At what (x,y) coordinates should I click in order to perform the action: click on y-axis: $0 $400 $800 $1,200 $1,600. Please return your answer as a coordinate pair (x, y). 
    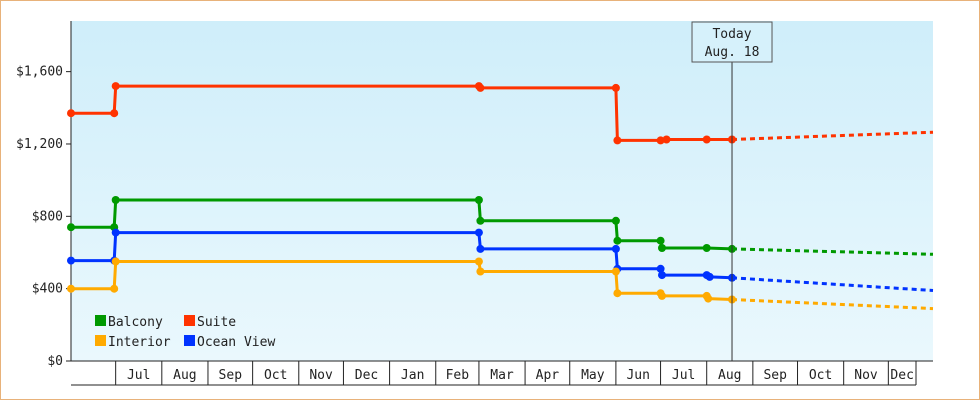
    Looking at the image, I should click on (44, 195).